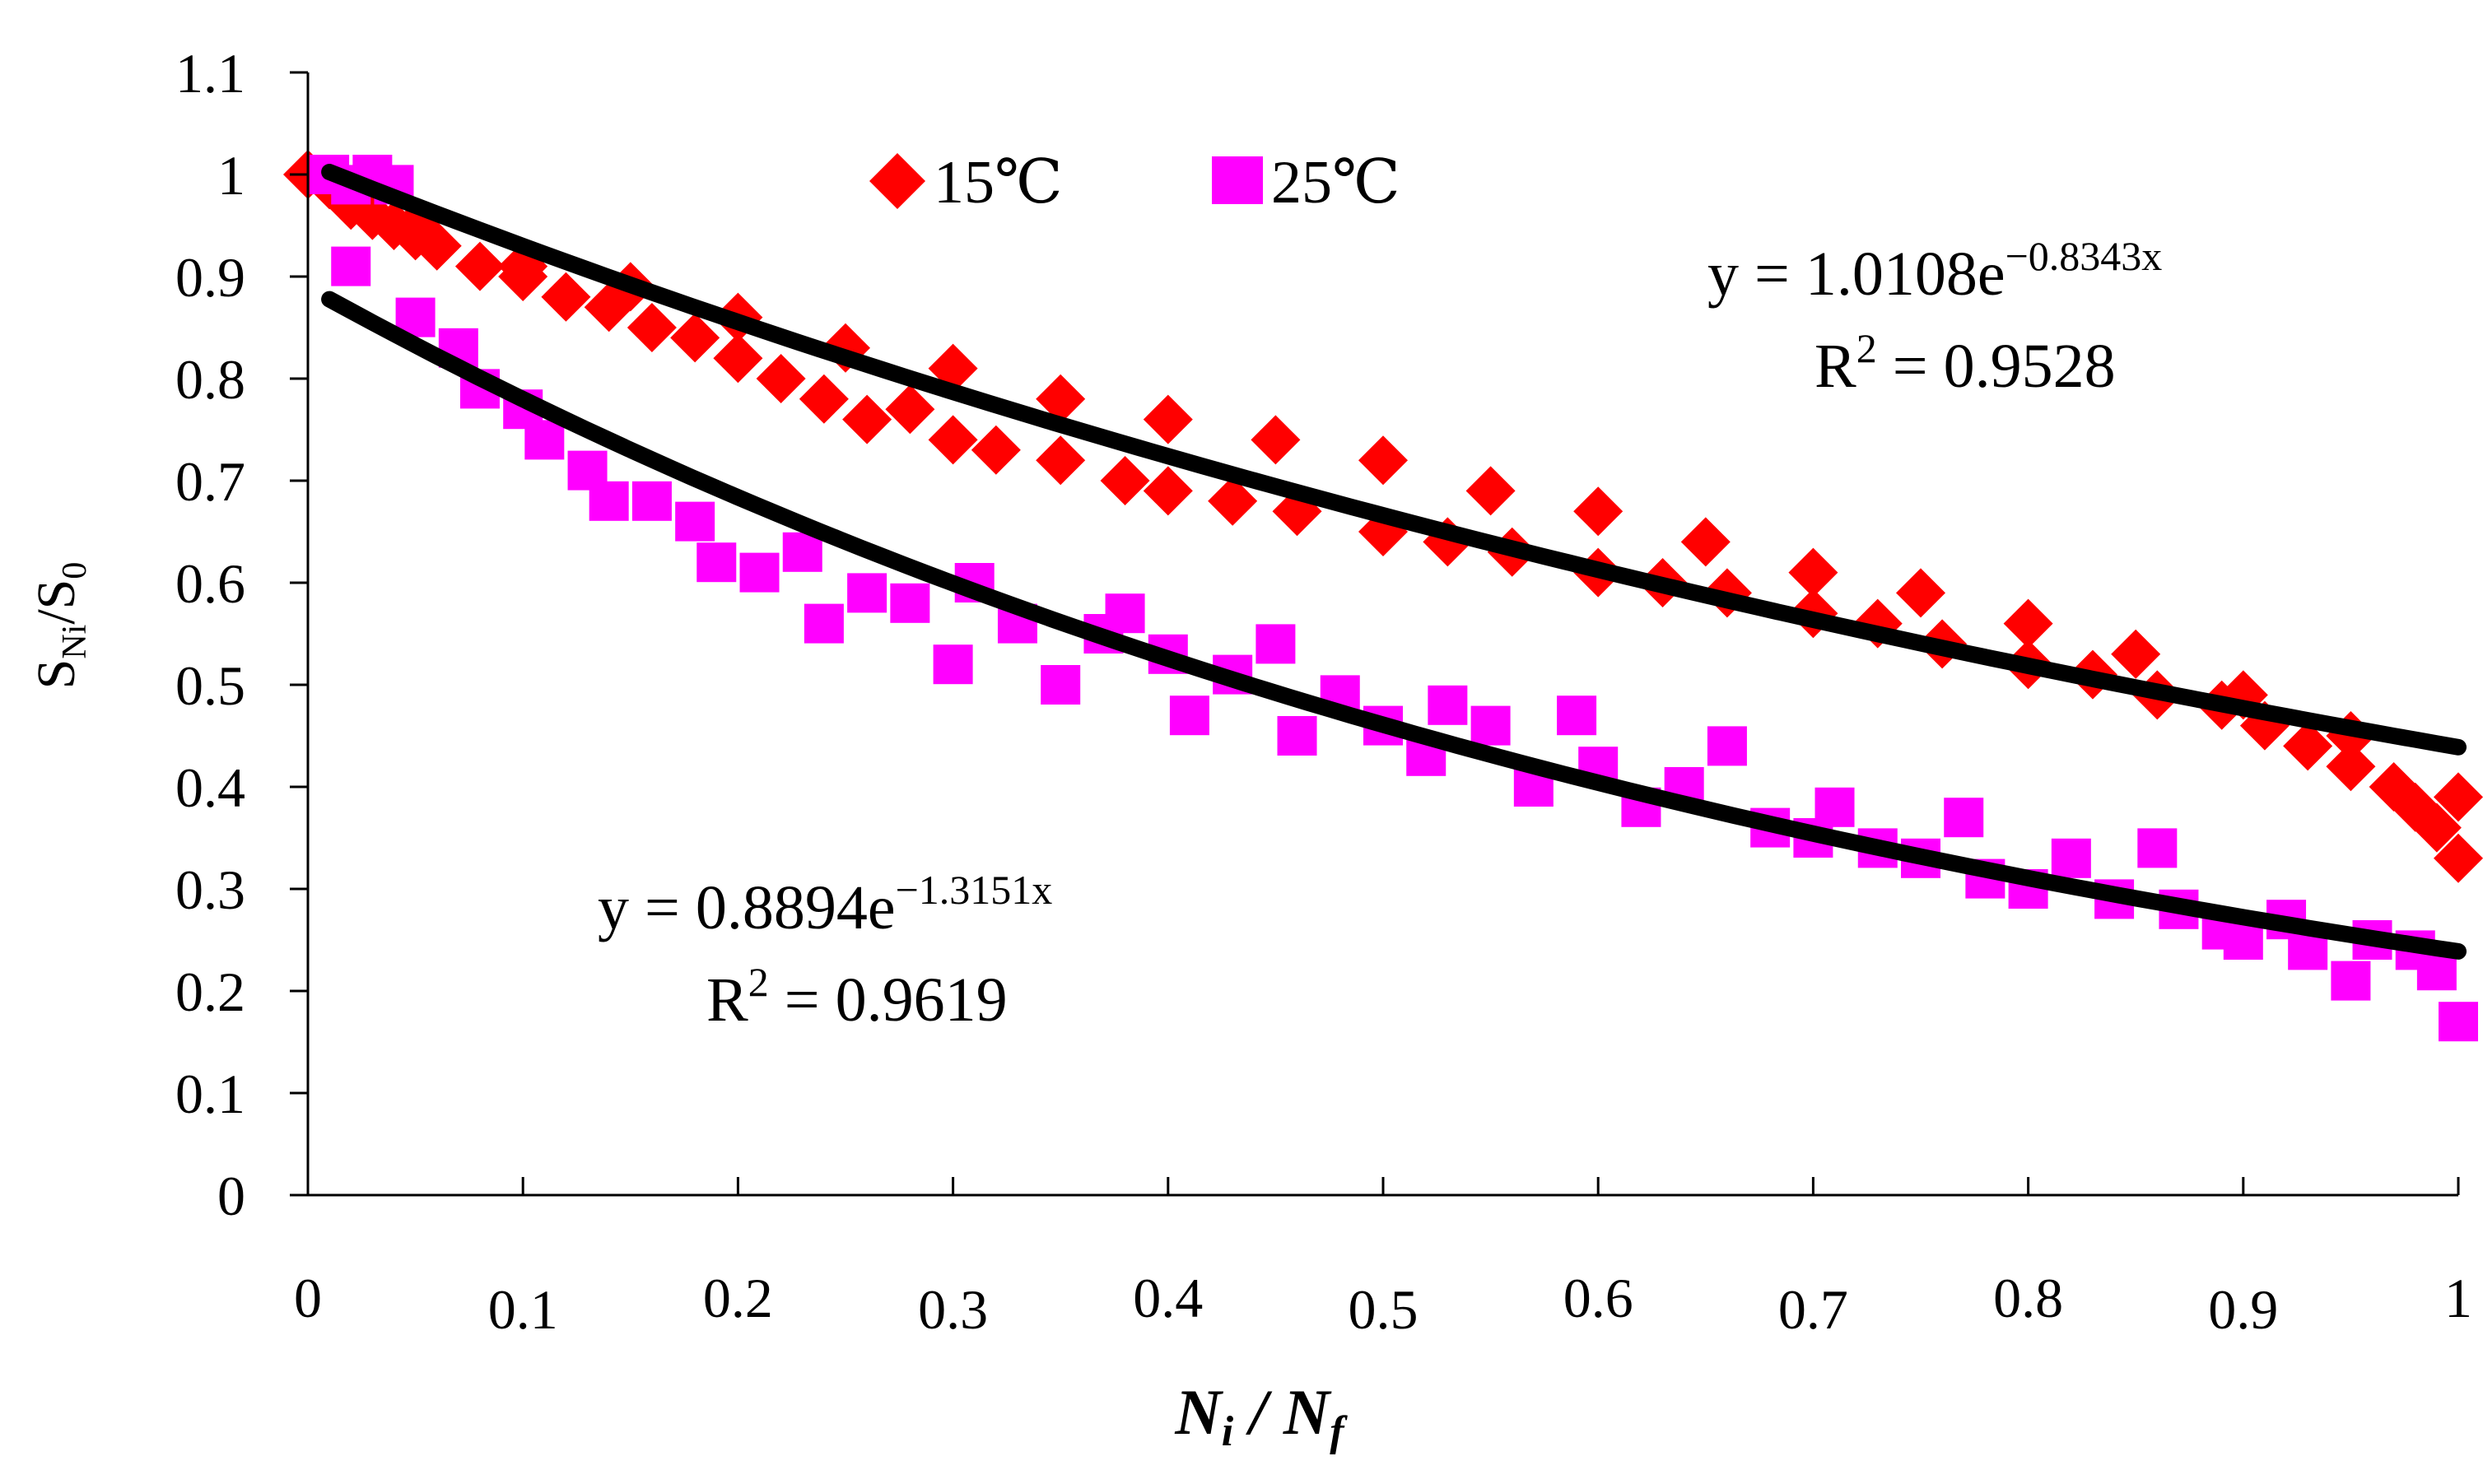 This screenshot has height=1484, width=2483. What do you see at coordinates (56, 594) in the screenshot?
I see `y-label-main2: S` at bounding box center [56, 594].